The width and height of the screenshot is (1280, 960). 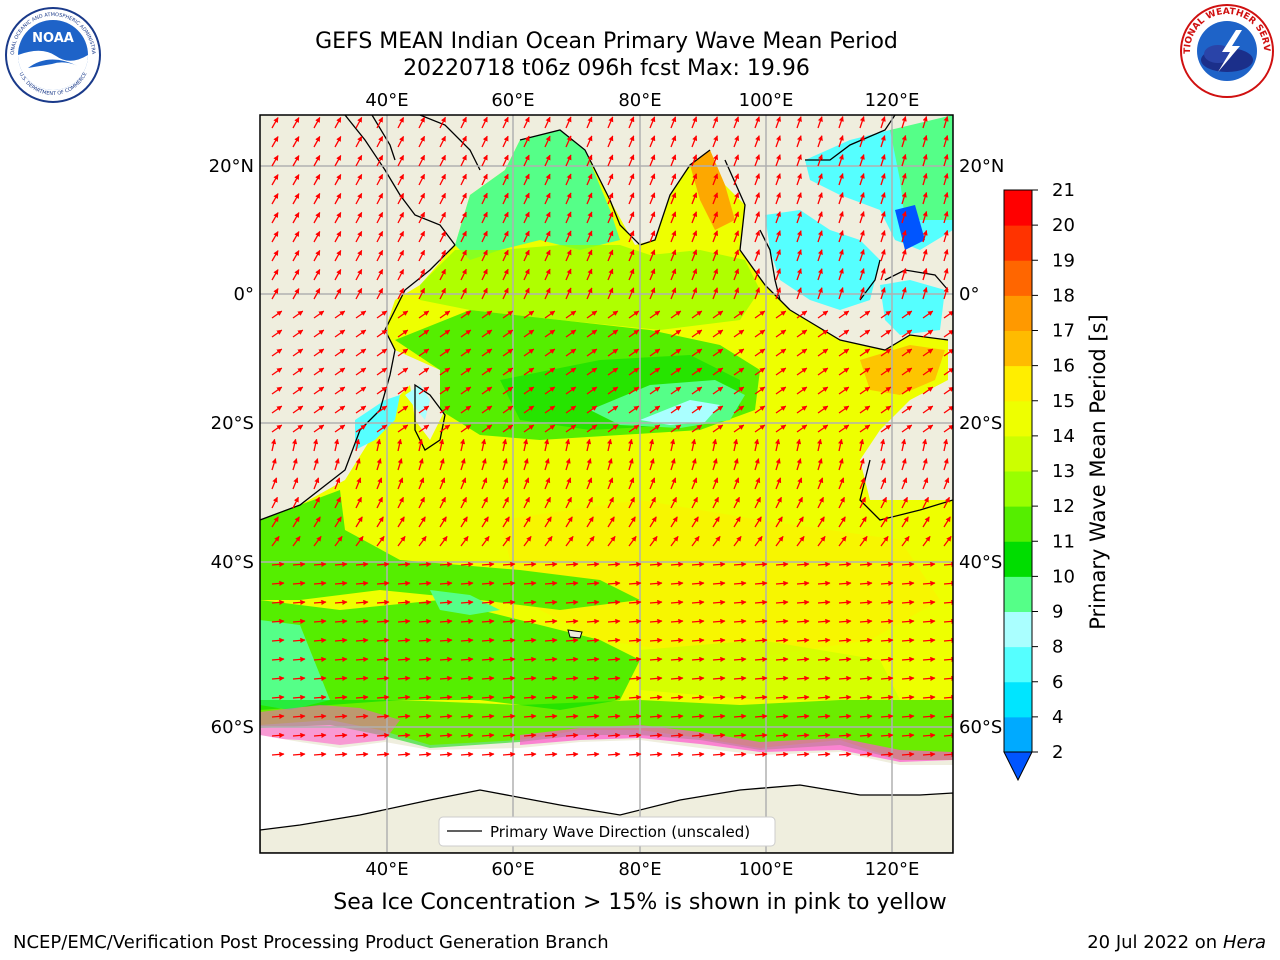 I want to click on sea-ice-east, so click(x=736, y=743).